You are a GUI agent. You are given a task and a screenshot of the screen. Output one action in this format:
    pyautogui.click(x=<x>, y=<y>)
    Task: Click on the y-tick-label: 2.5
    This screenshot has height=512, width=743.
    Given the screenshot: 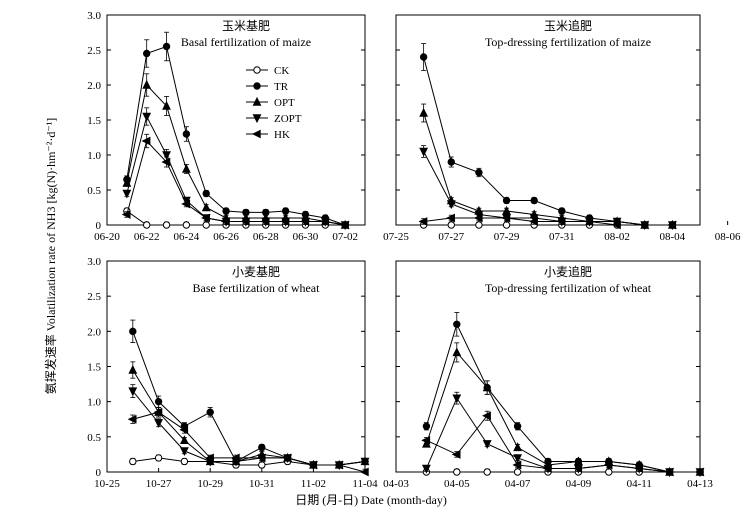 What is the action you would take?
    pyautogui.click(x=94, y=297)
    